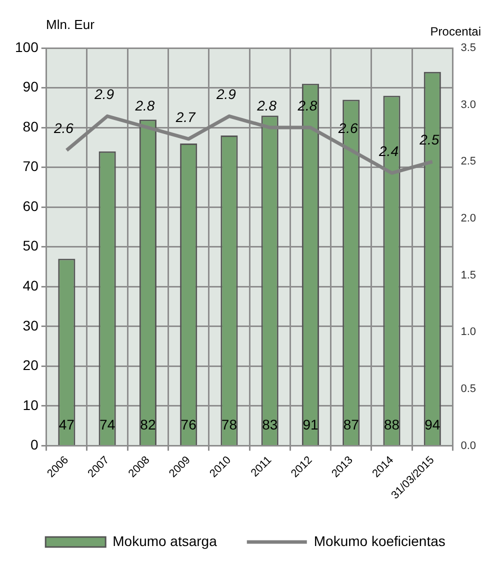  Describe the element at coordinates (468, 162) in the screenshot. I see `y2-tick-label: 2.5` at that location.